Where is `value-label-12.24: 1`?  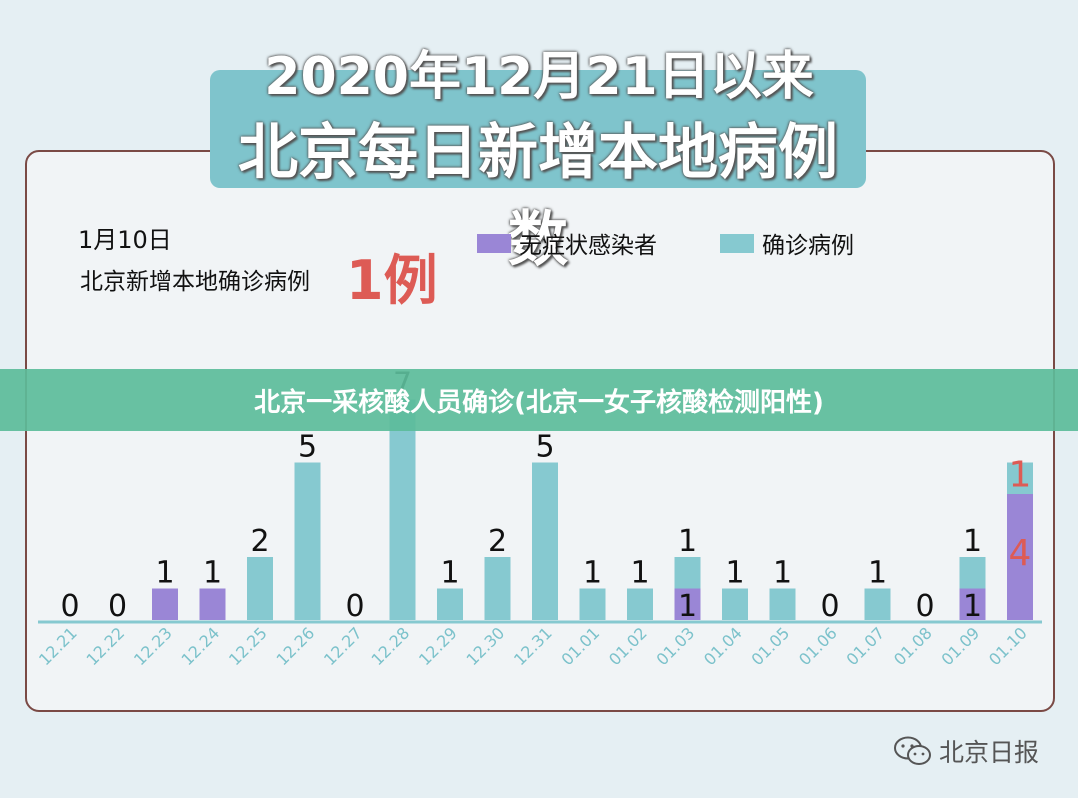
value-label-12.24: 1 is located at coordinates (212, 573).